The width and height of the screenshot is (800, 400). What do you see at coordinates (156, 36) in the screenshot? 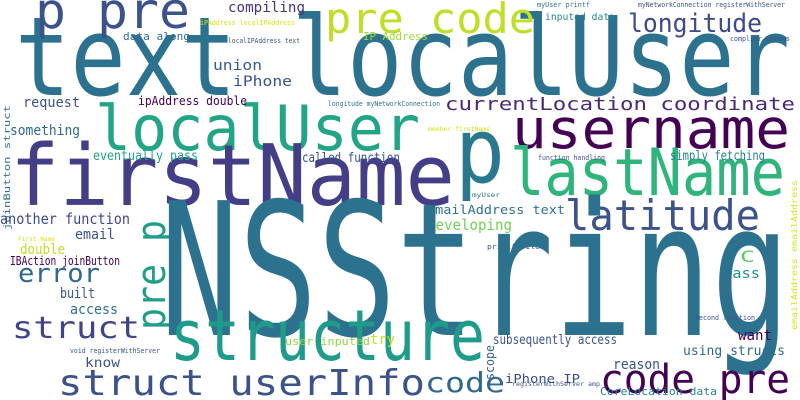
I see `word: data along` at bounding box center [156, 36].